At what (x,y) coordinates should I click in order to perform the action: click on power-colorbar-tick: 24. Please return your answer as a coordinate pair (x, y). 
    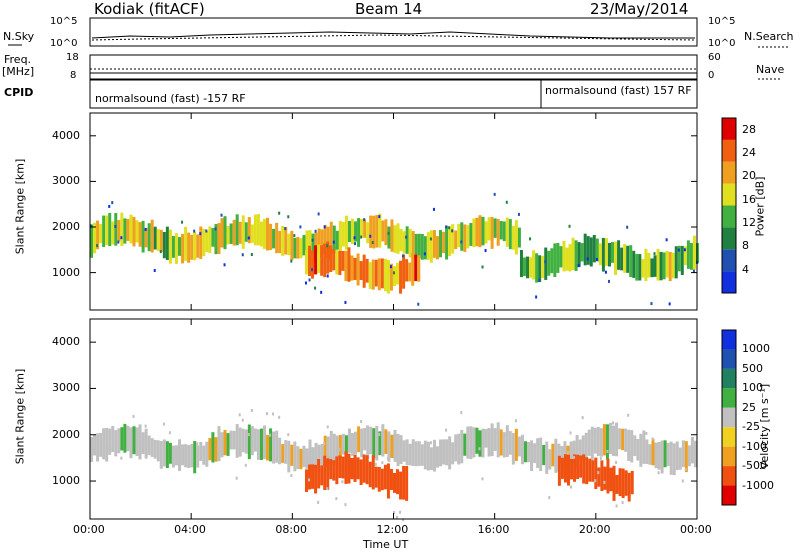
    Looking at the image, I should click on (749, 152).